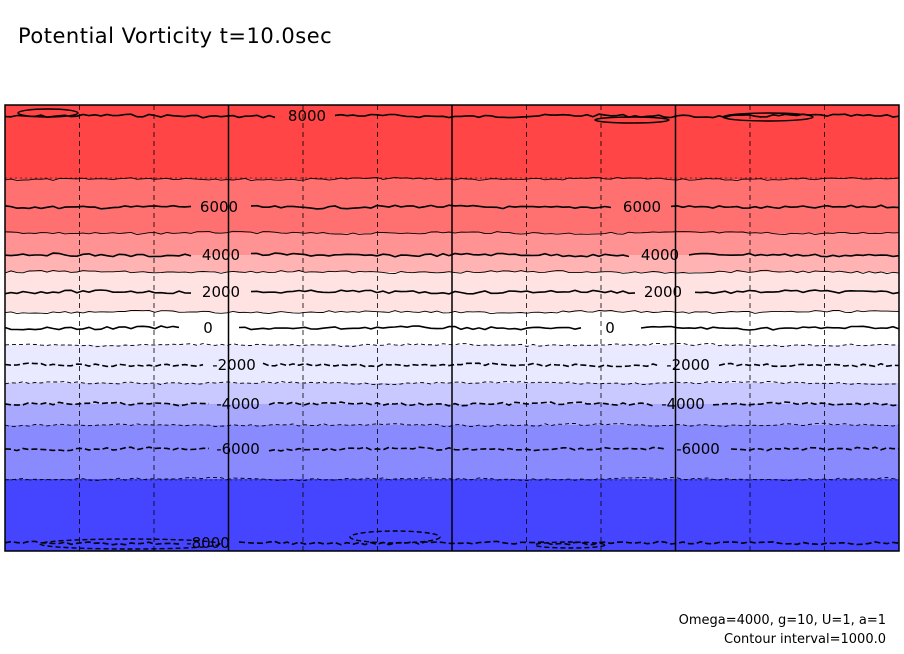  Describe the element at coordinates (175, 36) in the screenshot. I see `chart-title: Potential Vorticity t=10.0sec` at that location.